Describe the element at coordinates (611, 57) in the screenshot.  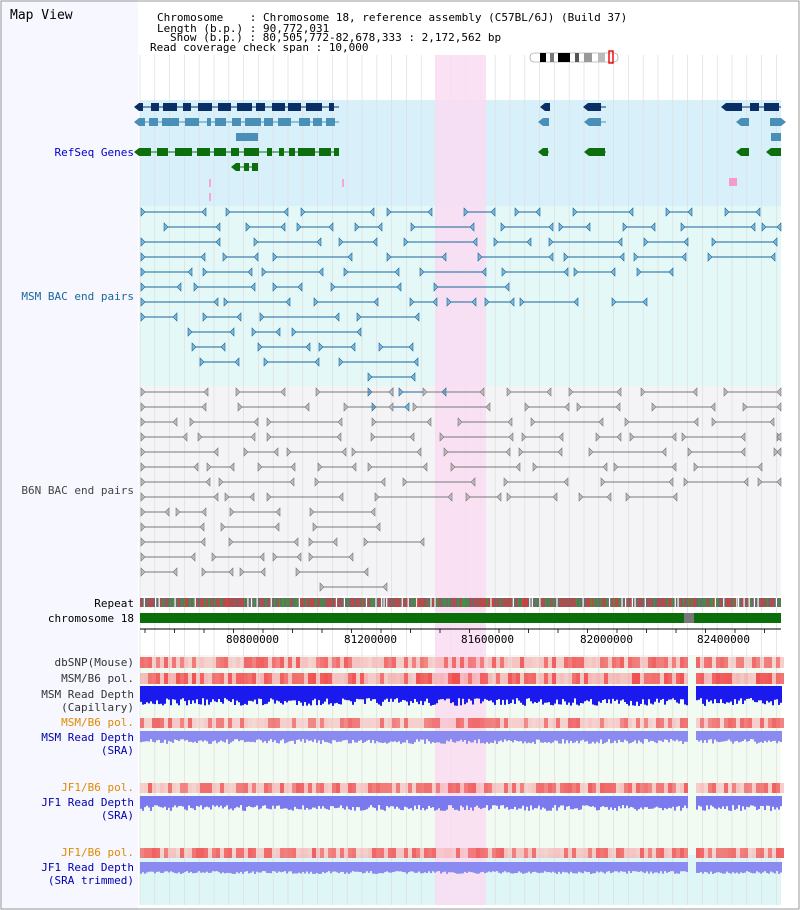
I see `ideogram-position-marker` at that location.